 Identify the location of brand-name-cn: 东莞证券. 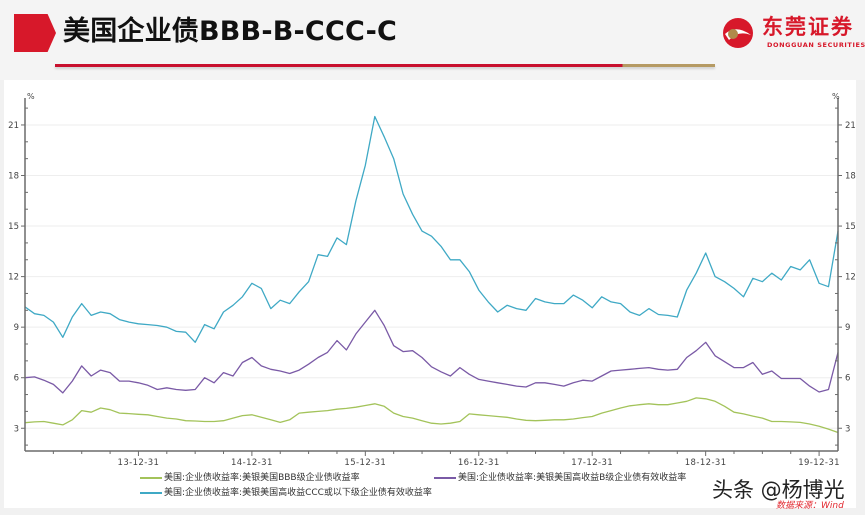
(808, 26).